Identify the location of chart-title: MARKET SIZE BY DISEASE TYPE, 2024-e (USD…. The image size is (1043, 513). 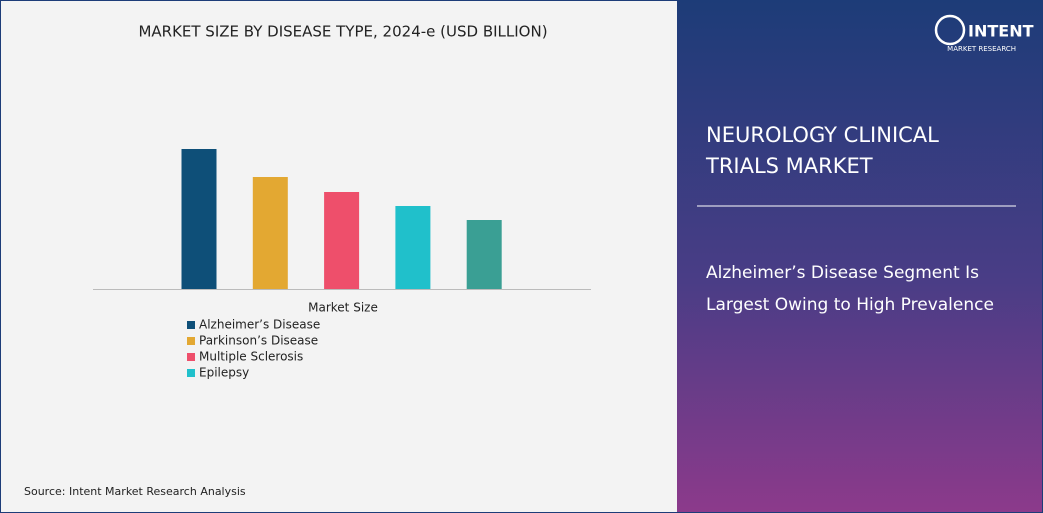
(342, 32).